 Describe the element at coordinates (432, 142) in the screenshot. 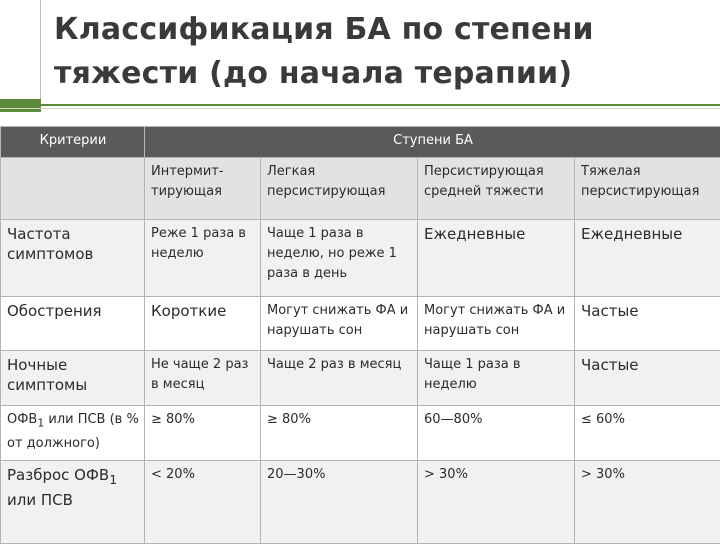

I see `header-stages: Ступени БА` at that location.